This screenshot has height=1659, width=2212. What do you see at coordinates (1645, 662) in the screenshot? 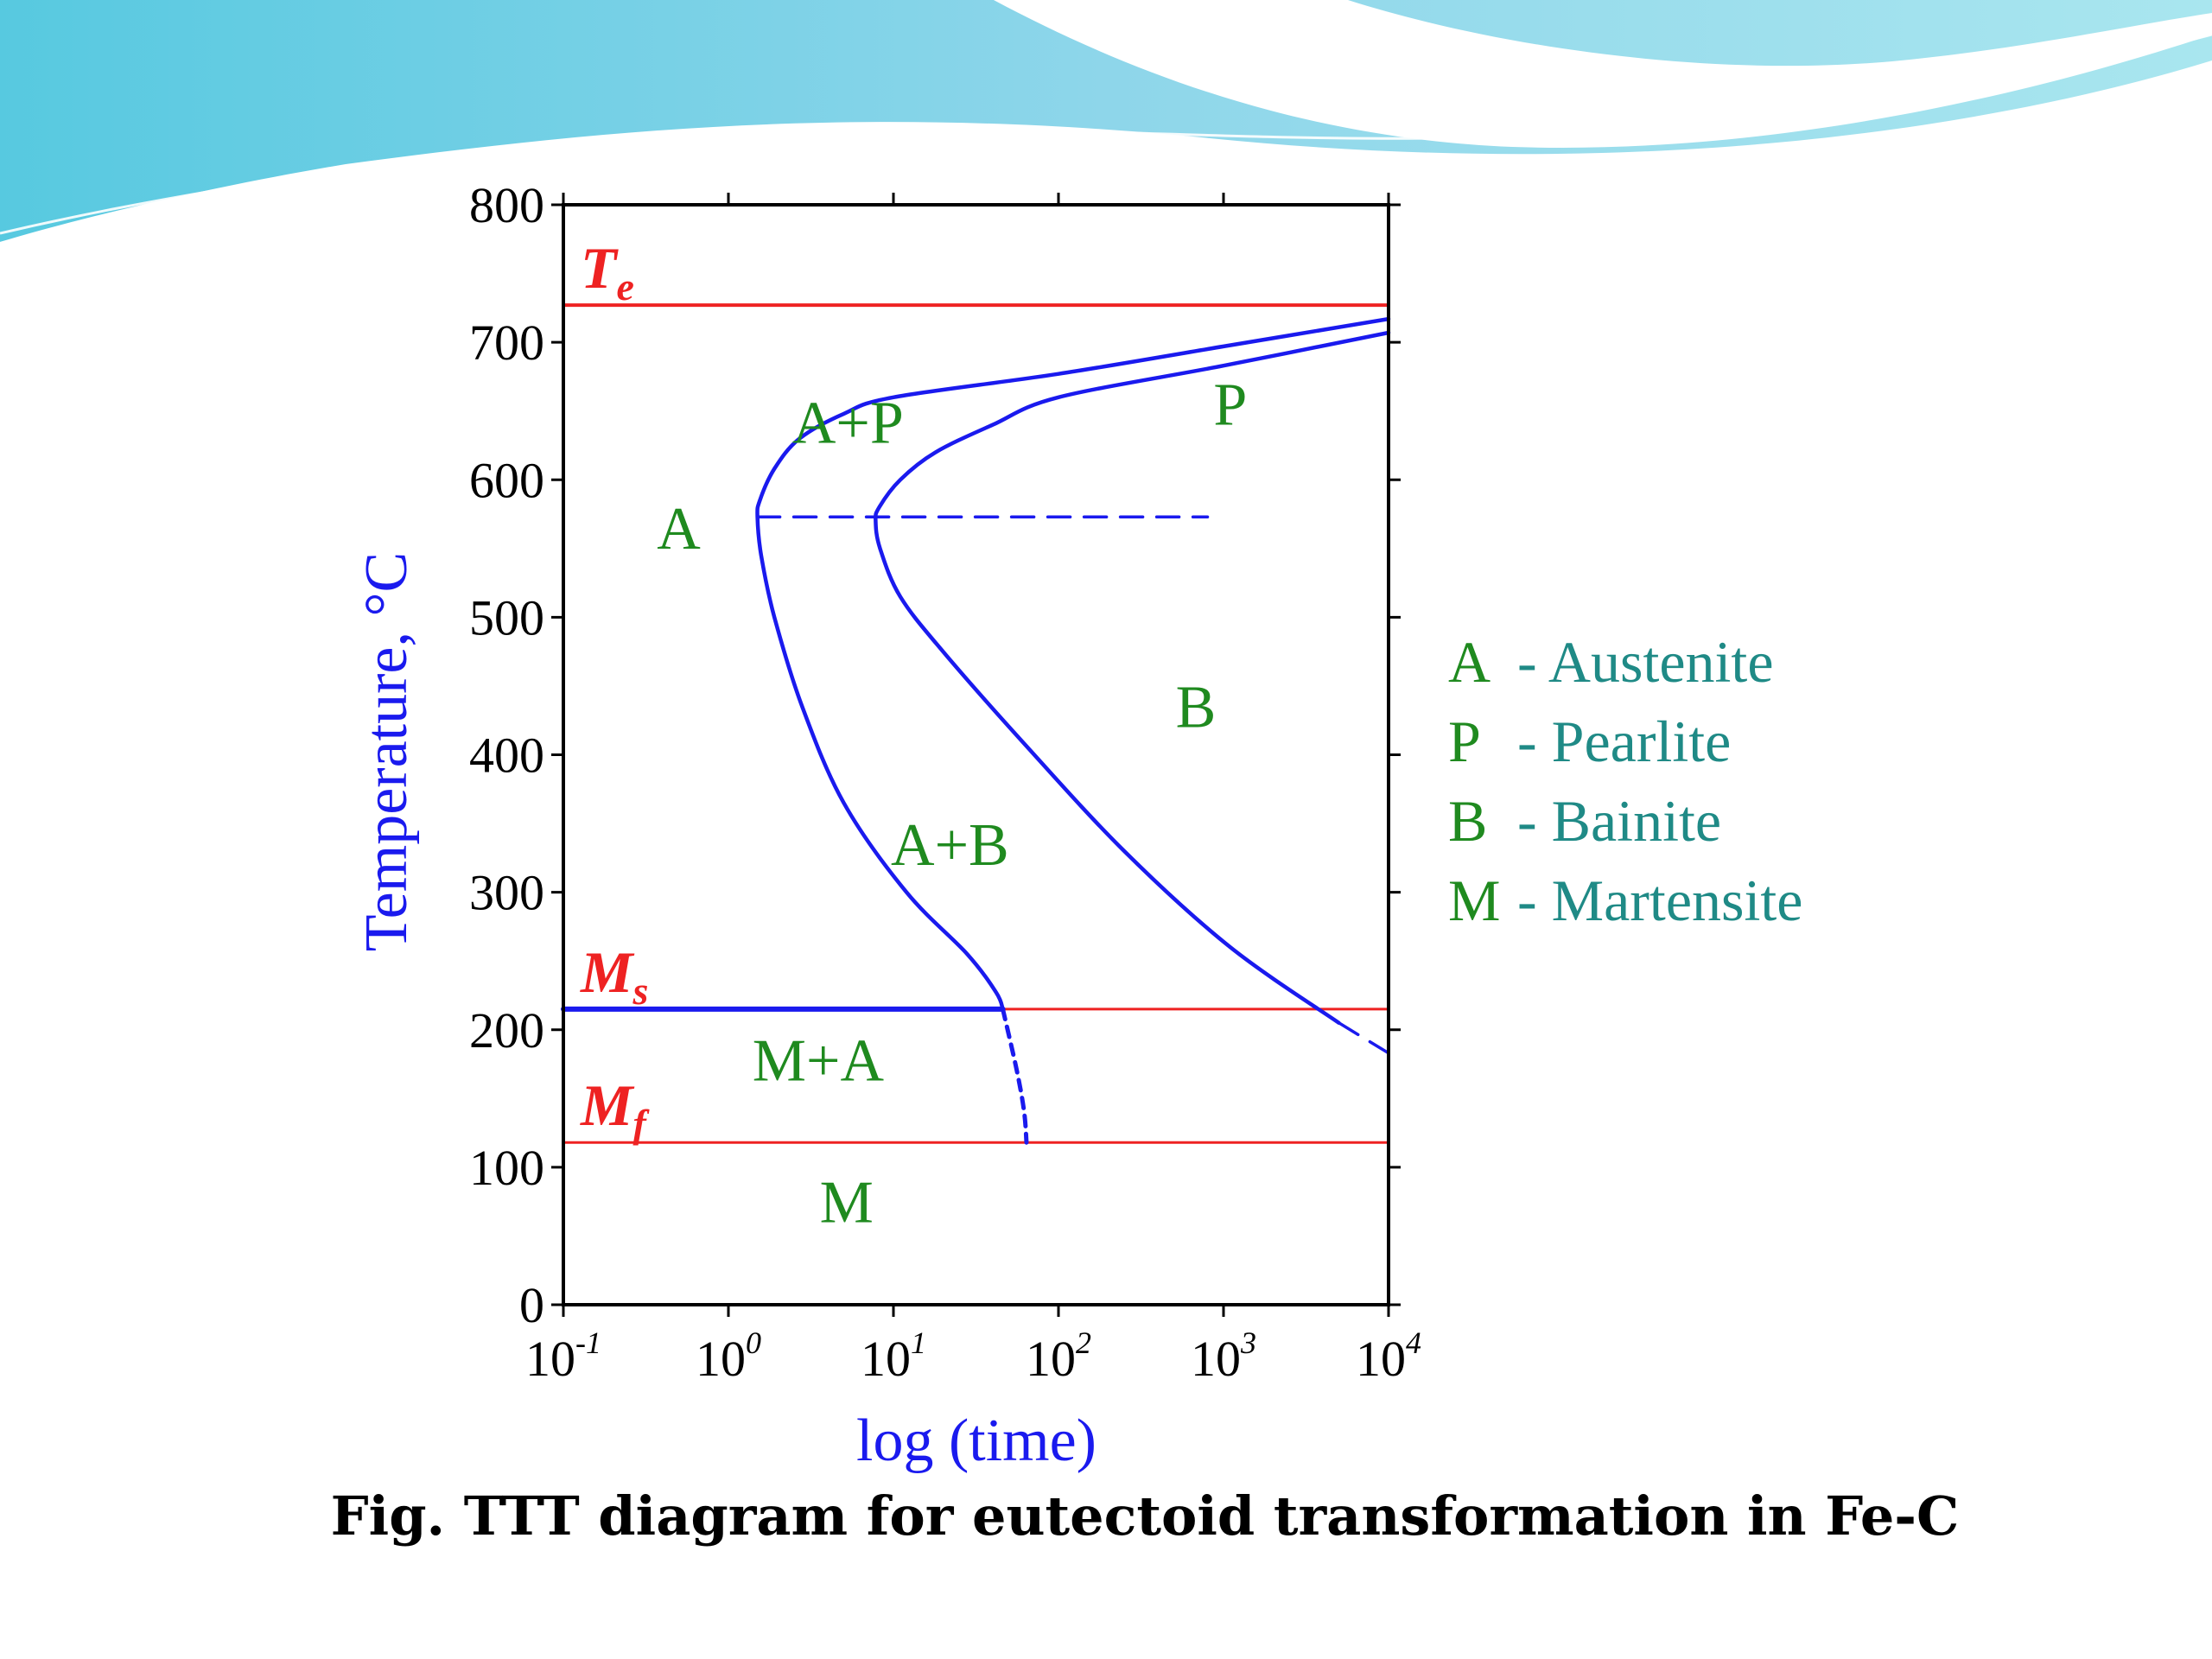
I see `legend-label: - Austenite` at bounding box center [1645, 662].